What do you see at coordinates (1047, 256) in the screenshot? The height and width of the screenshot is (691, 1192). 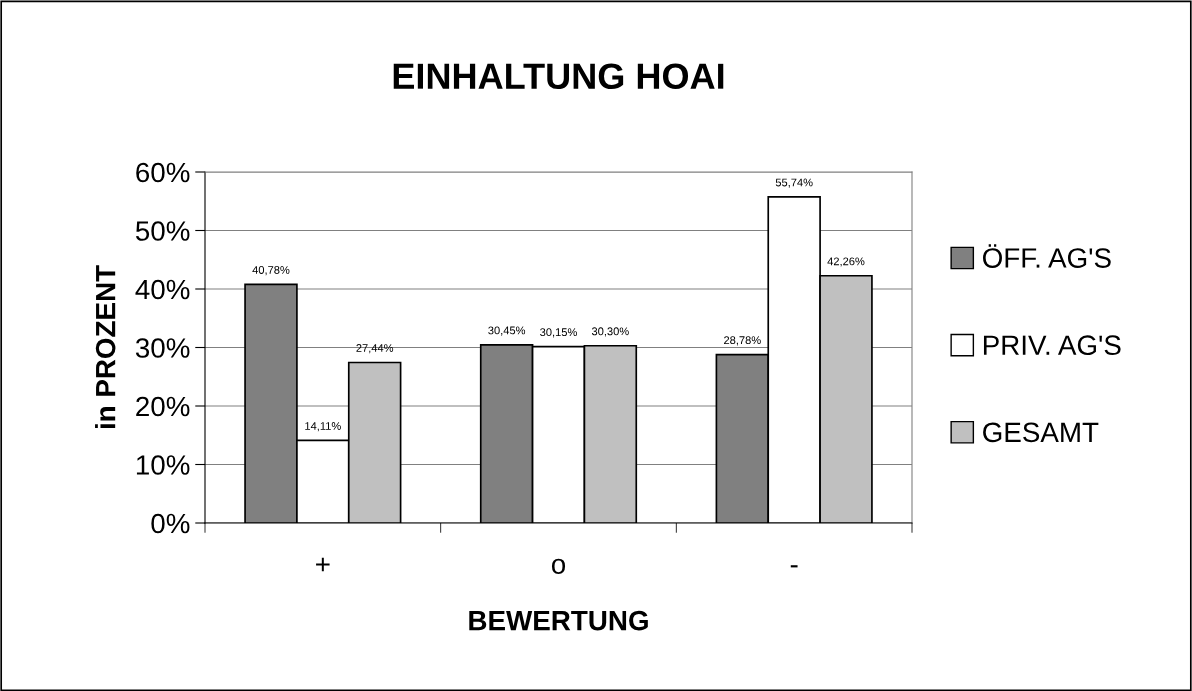 I see `legend-label: ÖFF. AG'S` at bounding box center [1047, 256].